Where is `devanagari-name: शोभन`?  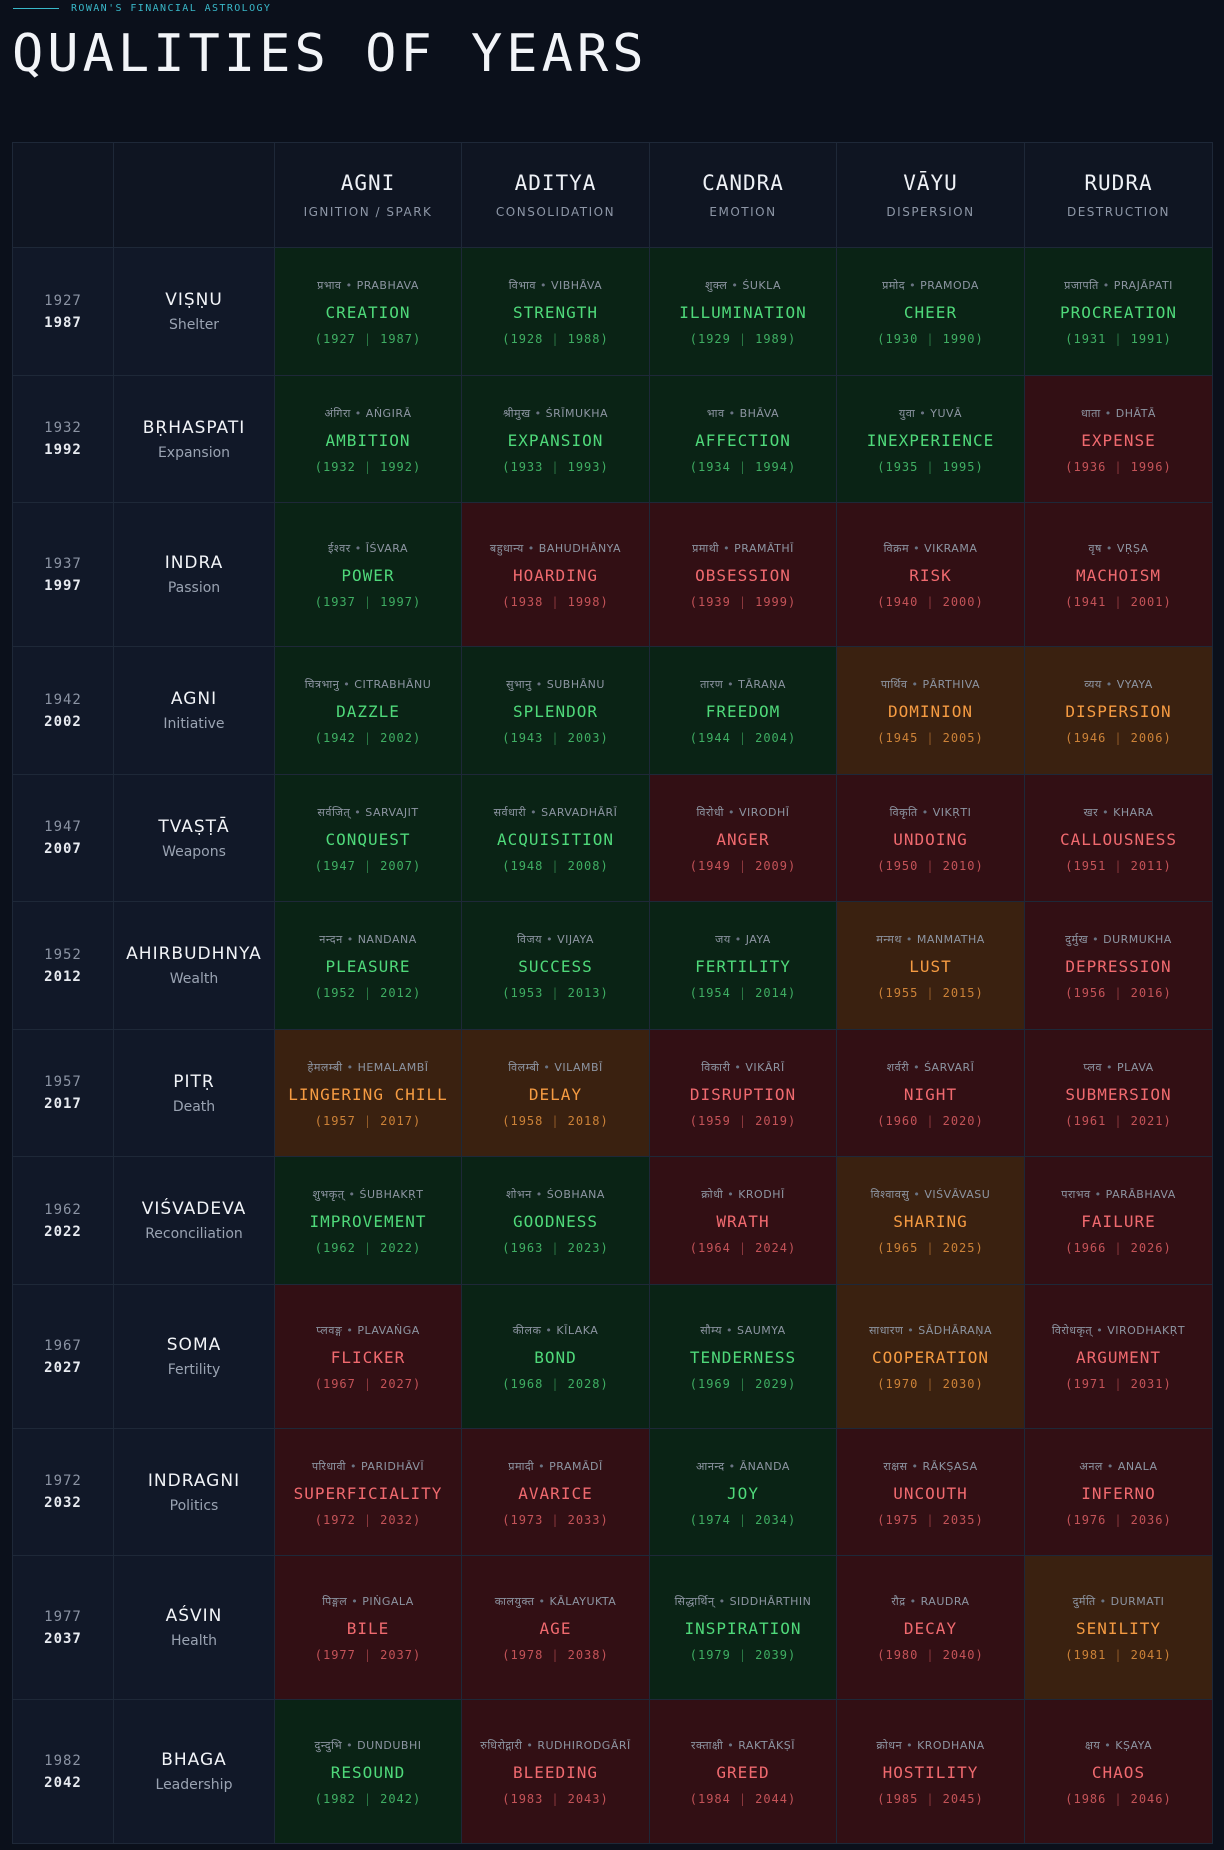 devanagari-name: शोभन is located at coordinates (519, 1194).